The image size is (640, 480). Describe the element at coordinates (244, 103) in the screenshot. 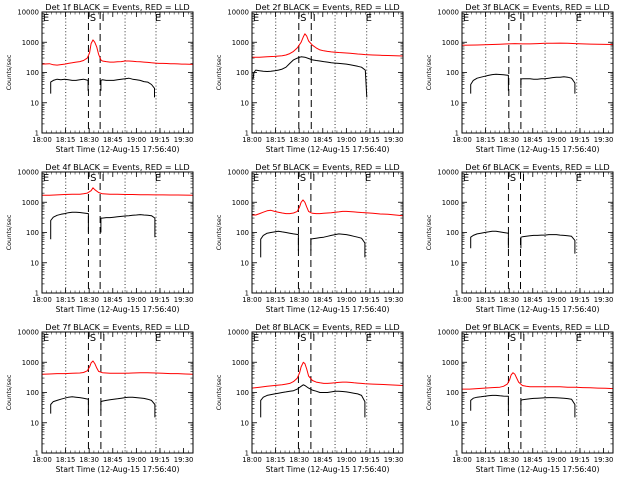

I see `y-tick-label: 10` at that location.